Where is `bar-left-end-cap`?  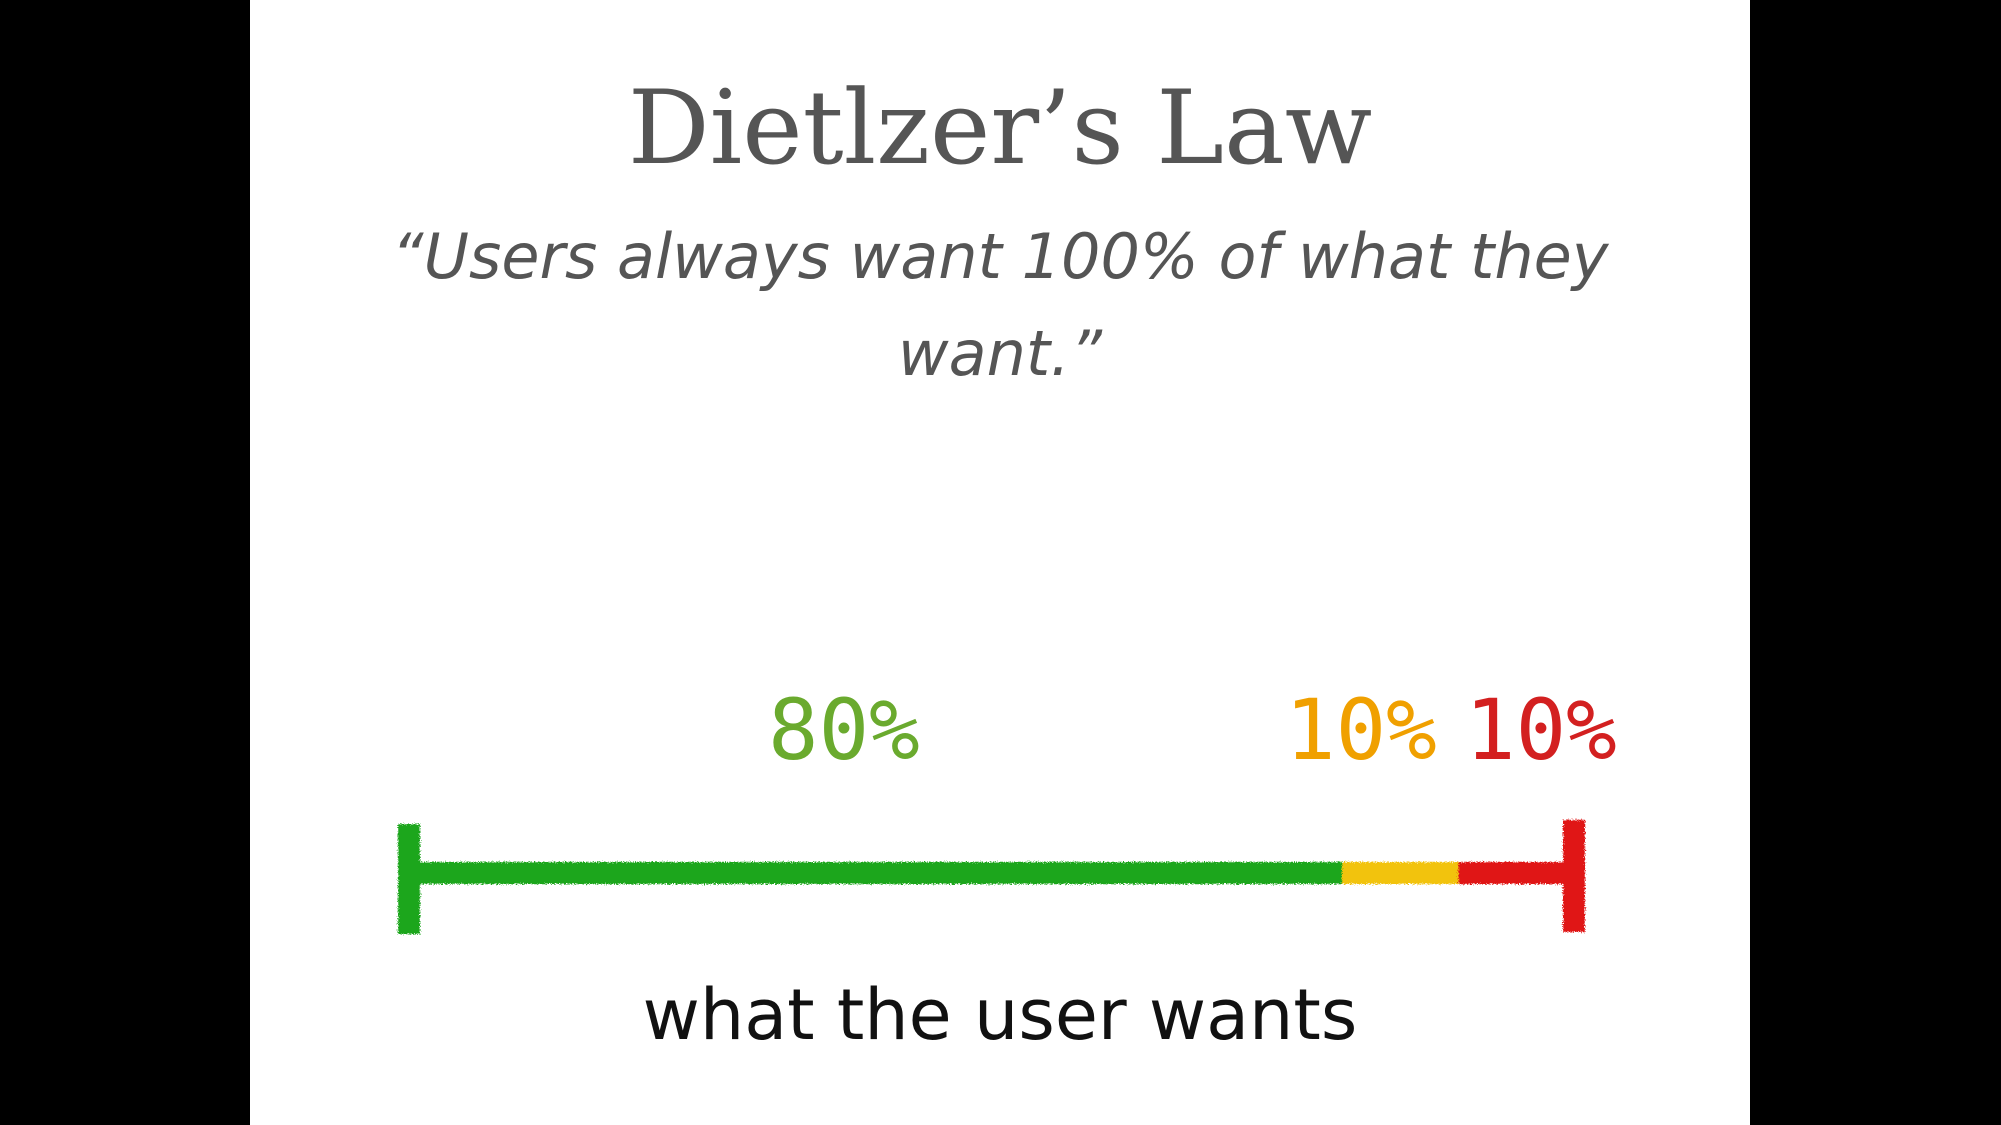 bar-left-end-cap is located at coordinates (409, 879).